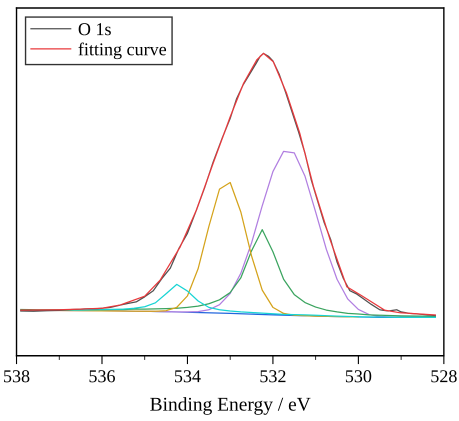 Image resolution: width=459 pixels, height=421 pixels. What do you see at coordinates (94, 29) in the screenshot?
I see `legend-label: O 1s` at bounding box center [94, 29].